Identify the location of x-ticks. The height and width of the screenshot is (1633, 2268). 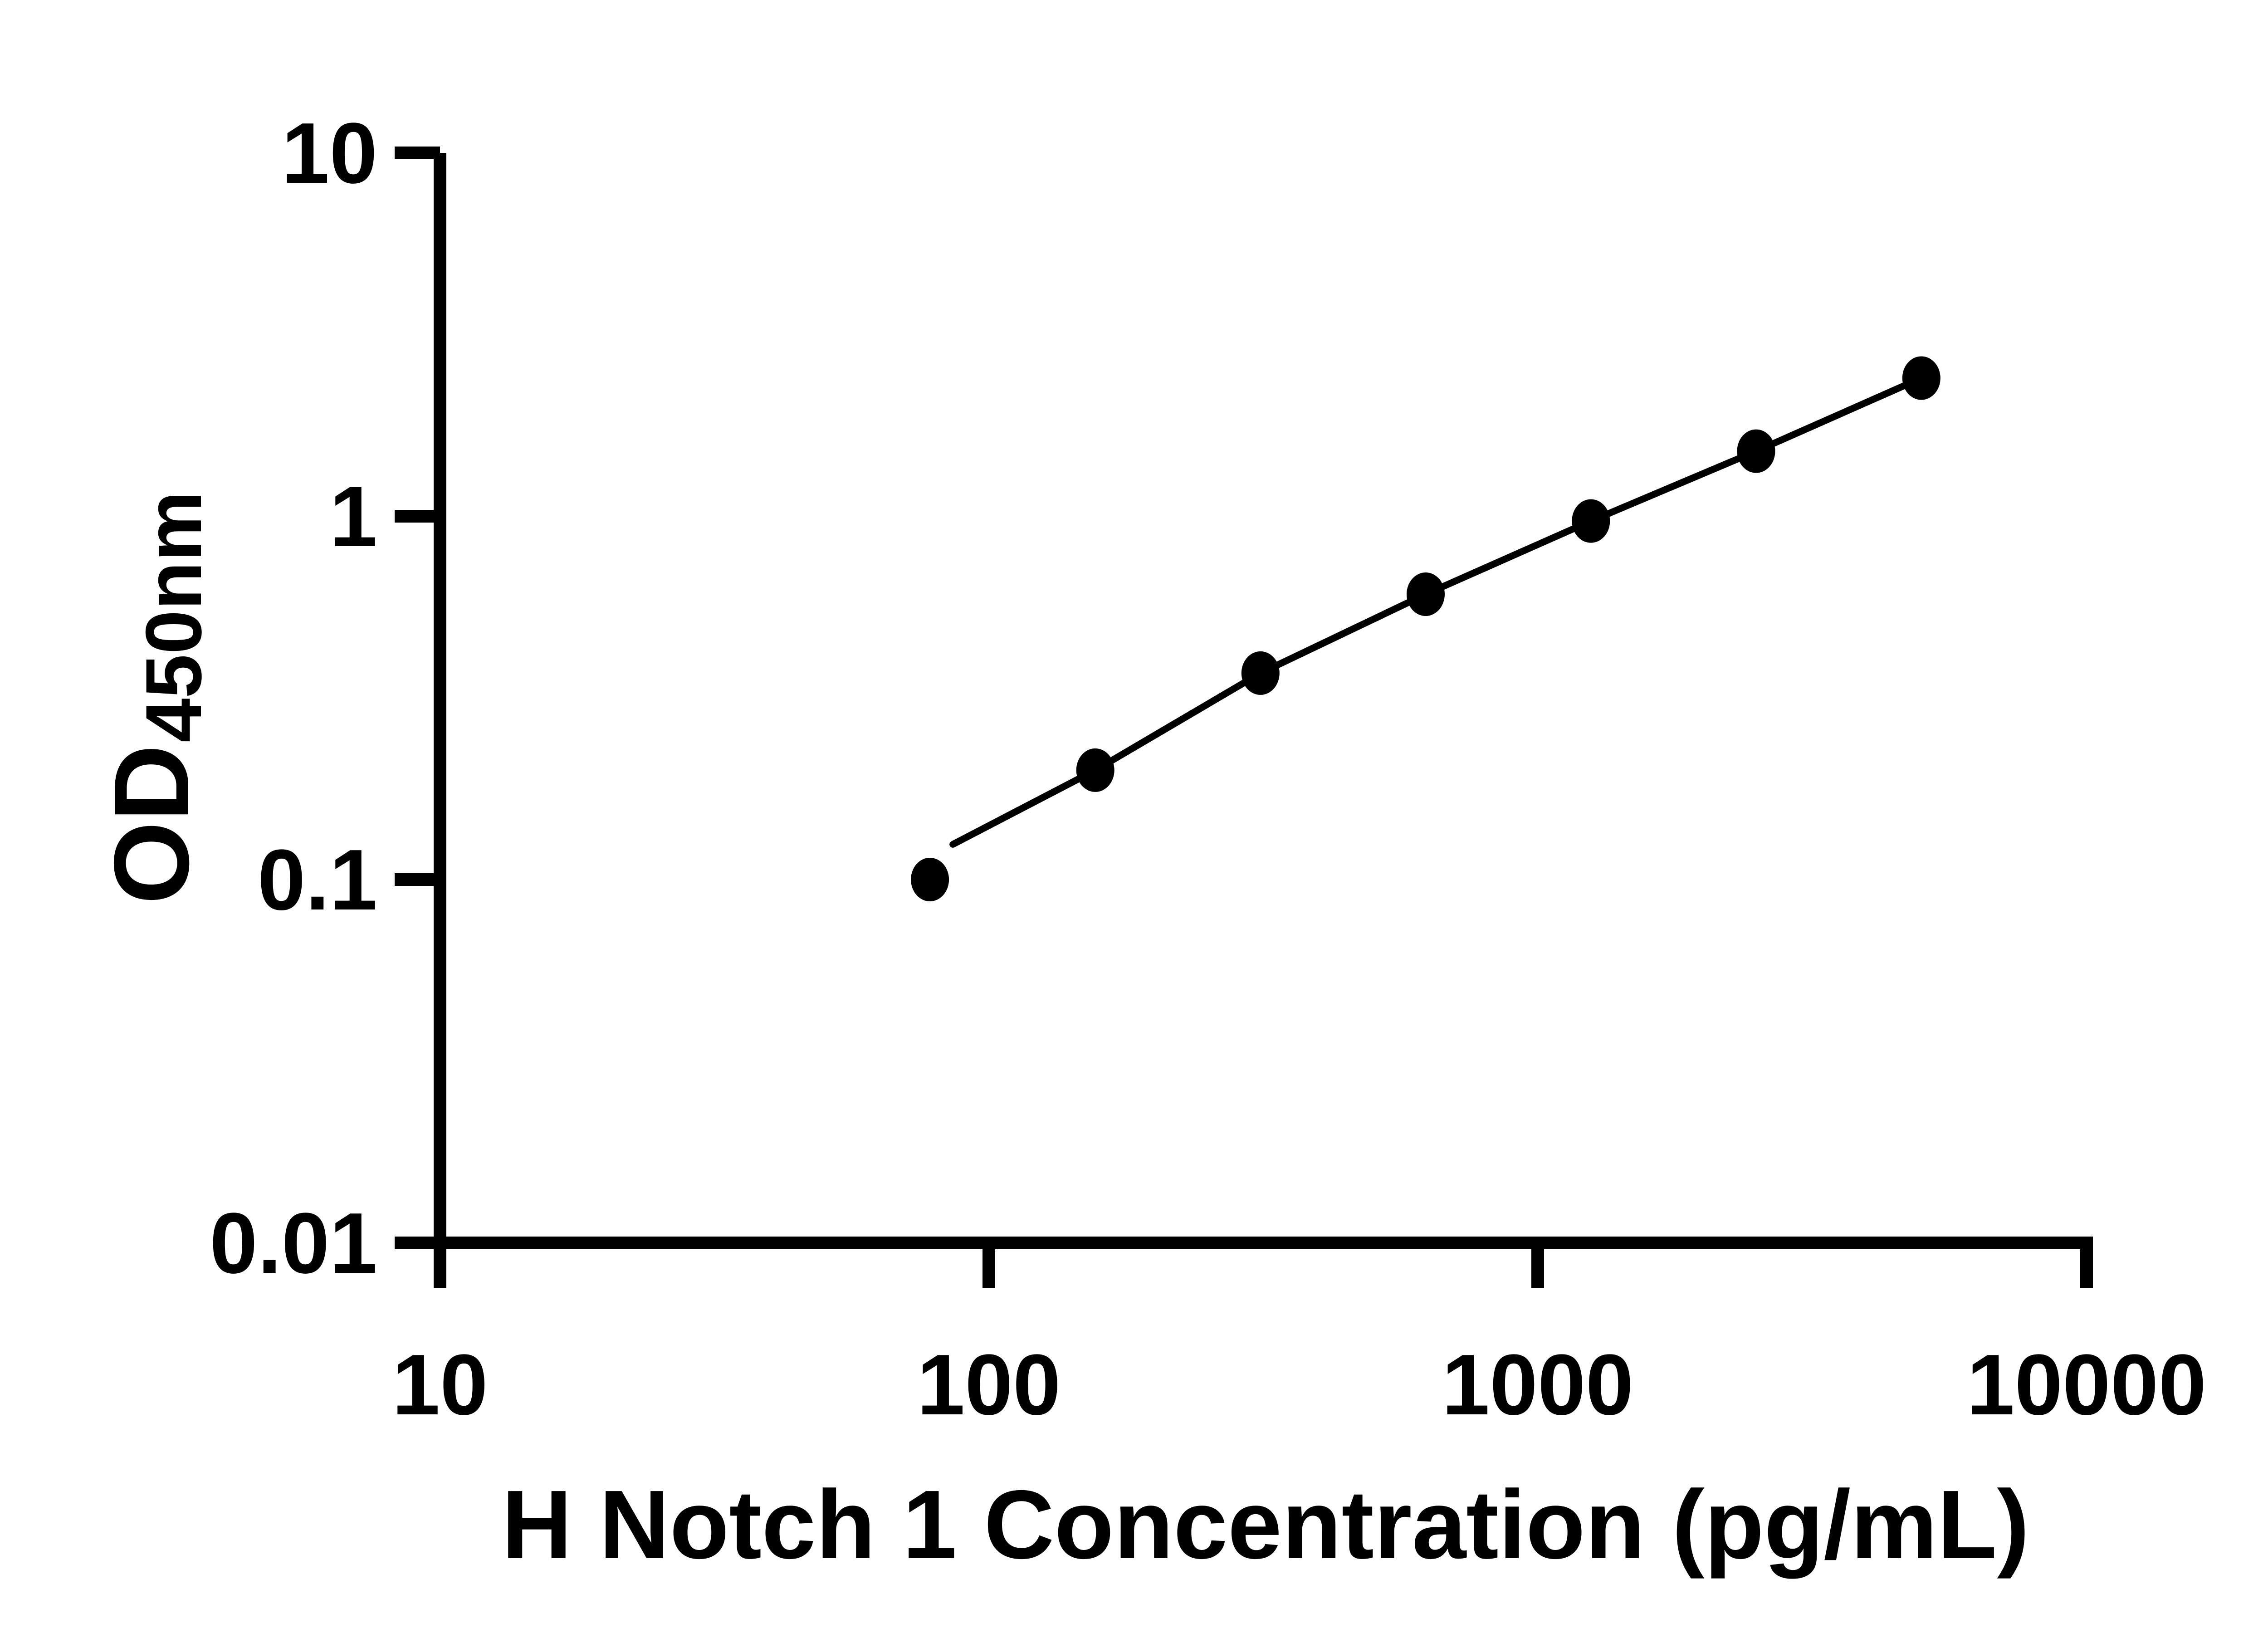
(1264, 1265).